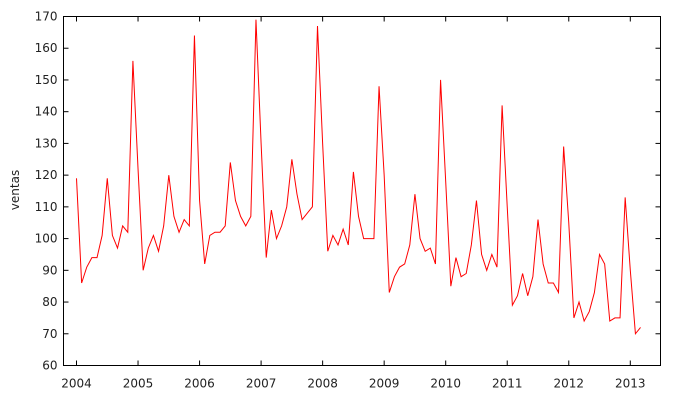 The image size is (680, 400). Describe the element at coordinates (46, 143) in the screenshot. I see `y-tick-label: 130` at that location.